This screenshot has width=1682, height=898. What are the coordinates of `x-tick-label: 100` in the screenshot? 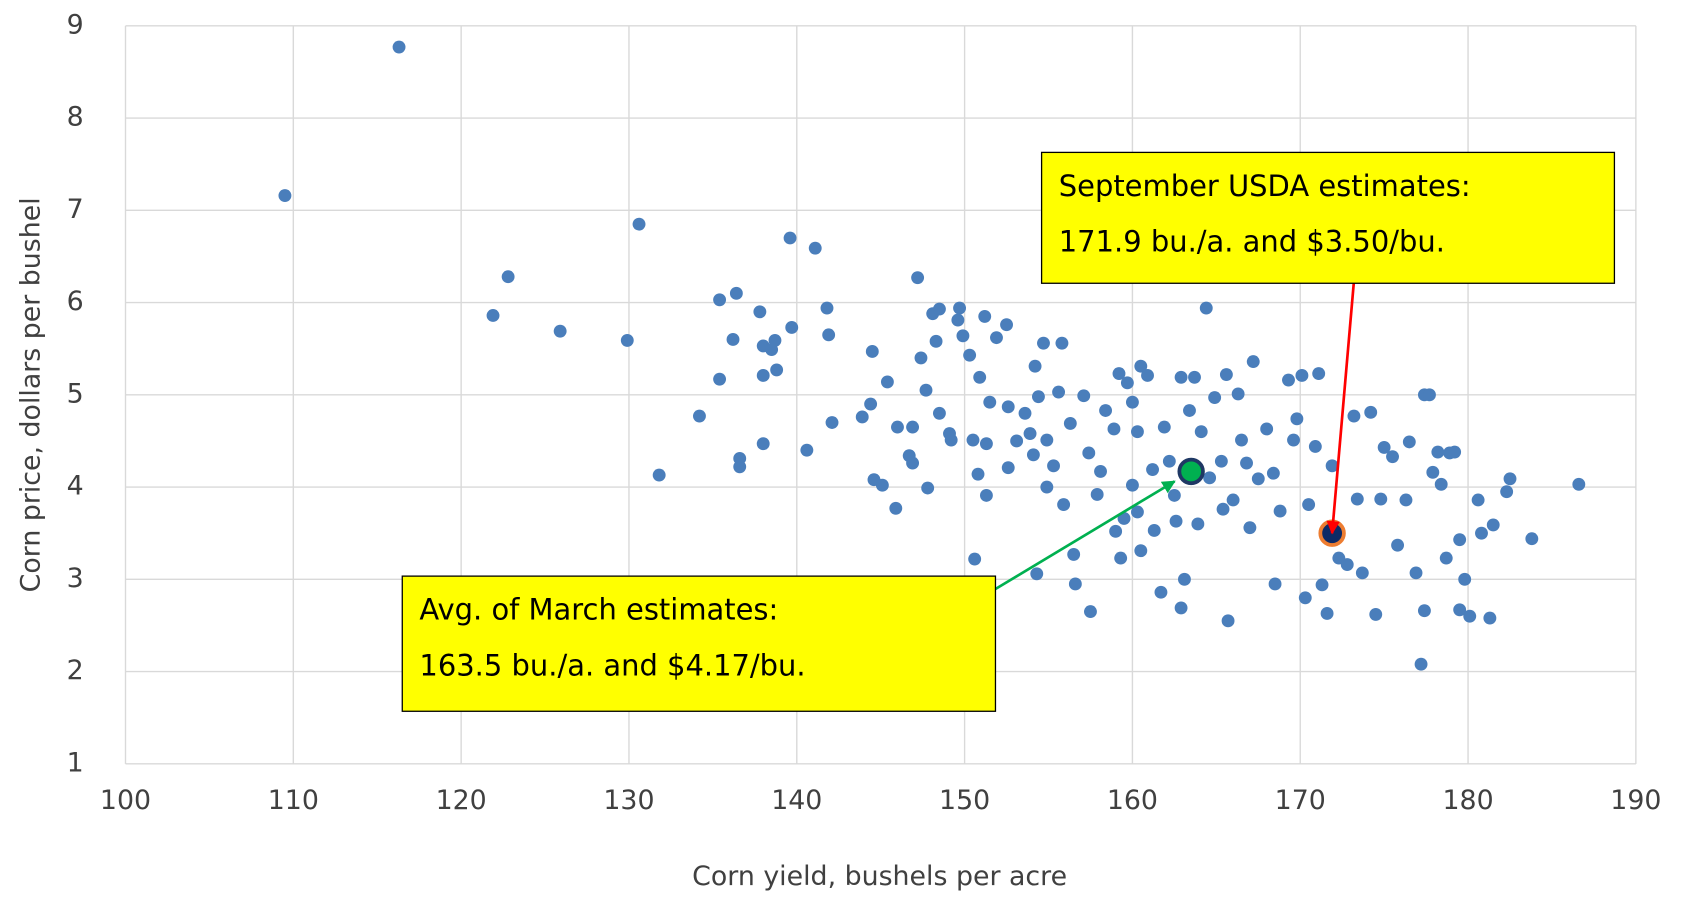 It's located at (125, 800).